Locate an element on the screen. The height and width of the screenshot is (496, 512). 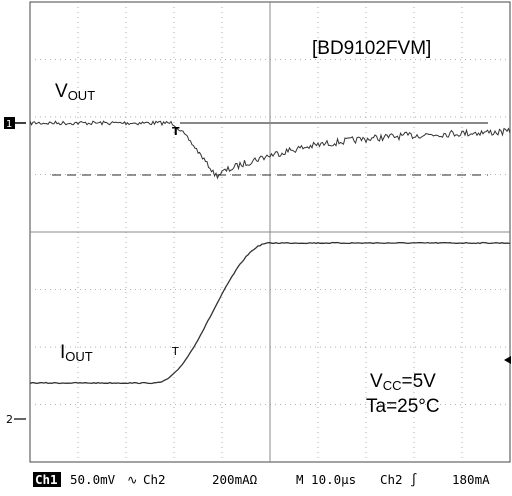
ch1-marker-box is located at coordinates (9, 123).